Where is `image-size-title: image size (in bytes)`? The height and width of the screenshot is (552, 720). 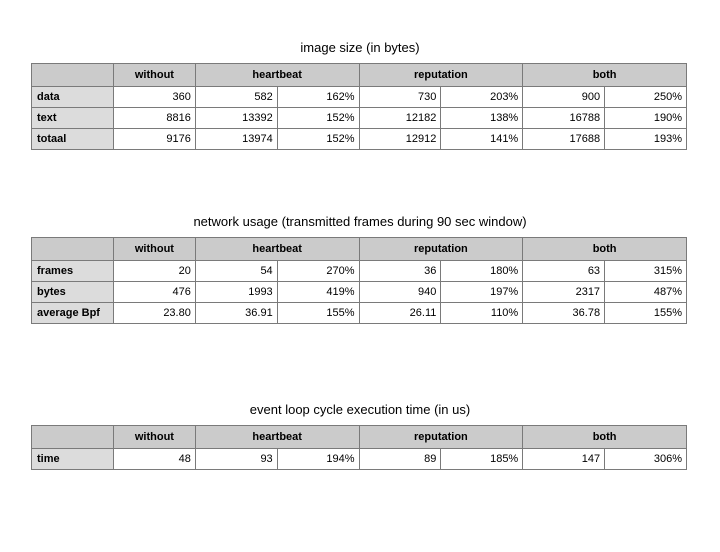
image-size-title: image size (in bytes) is located at coordinates (360, 47).